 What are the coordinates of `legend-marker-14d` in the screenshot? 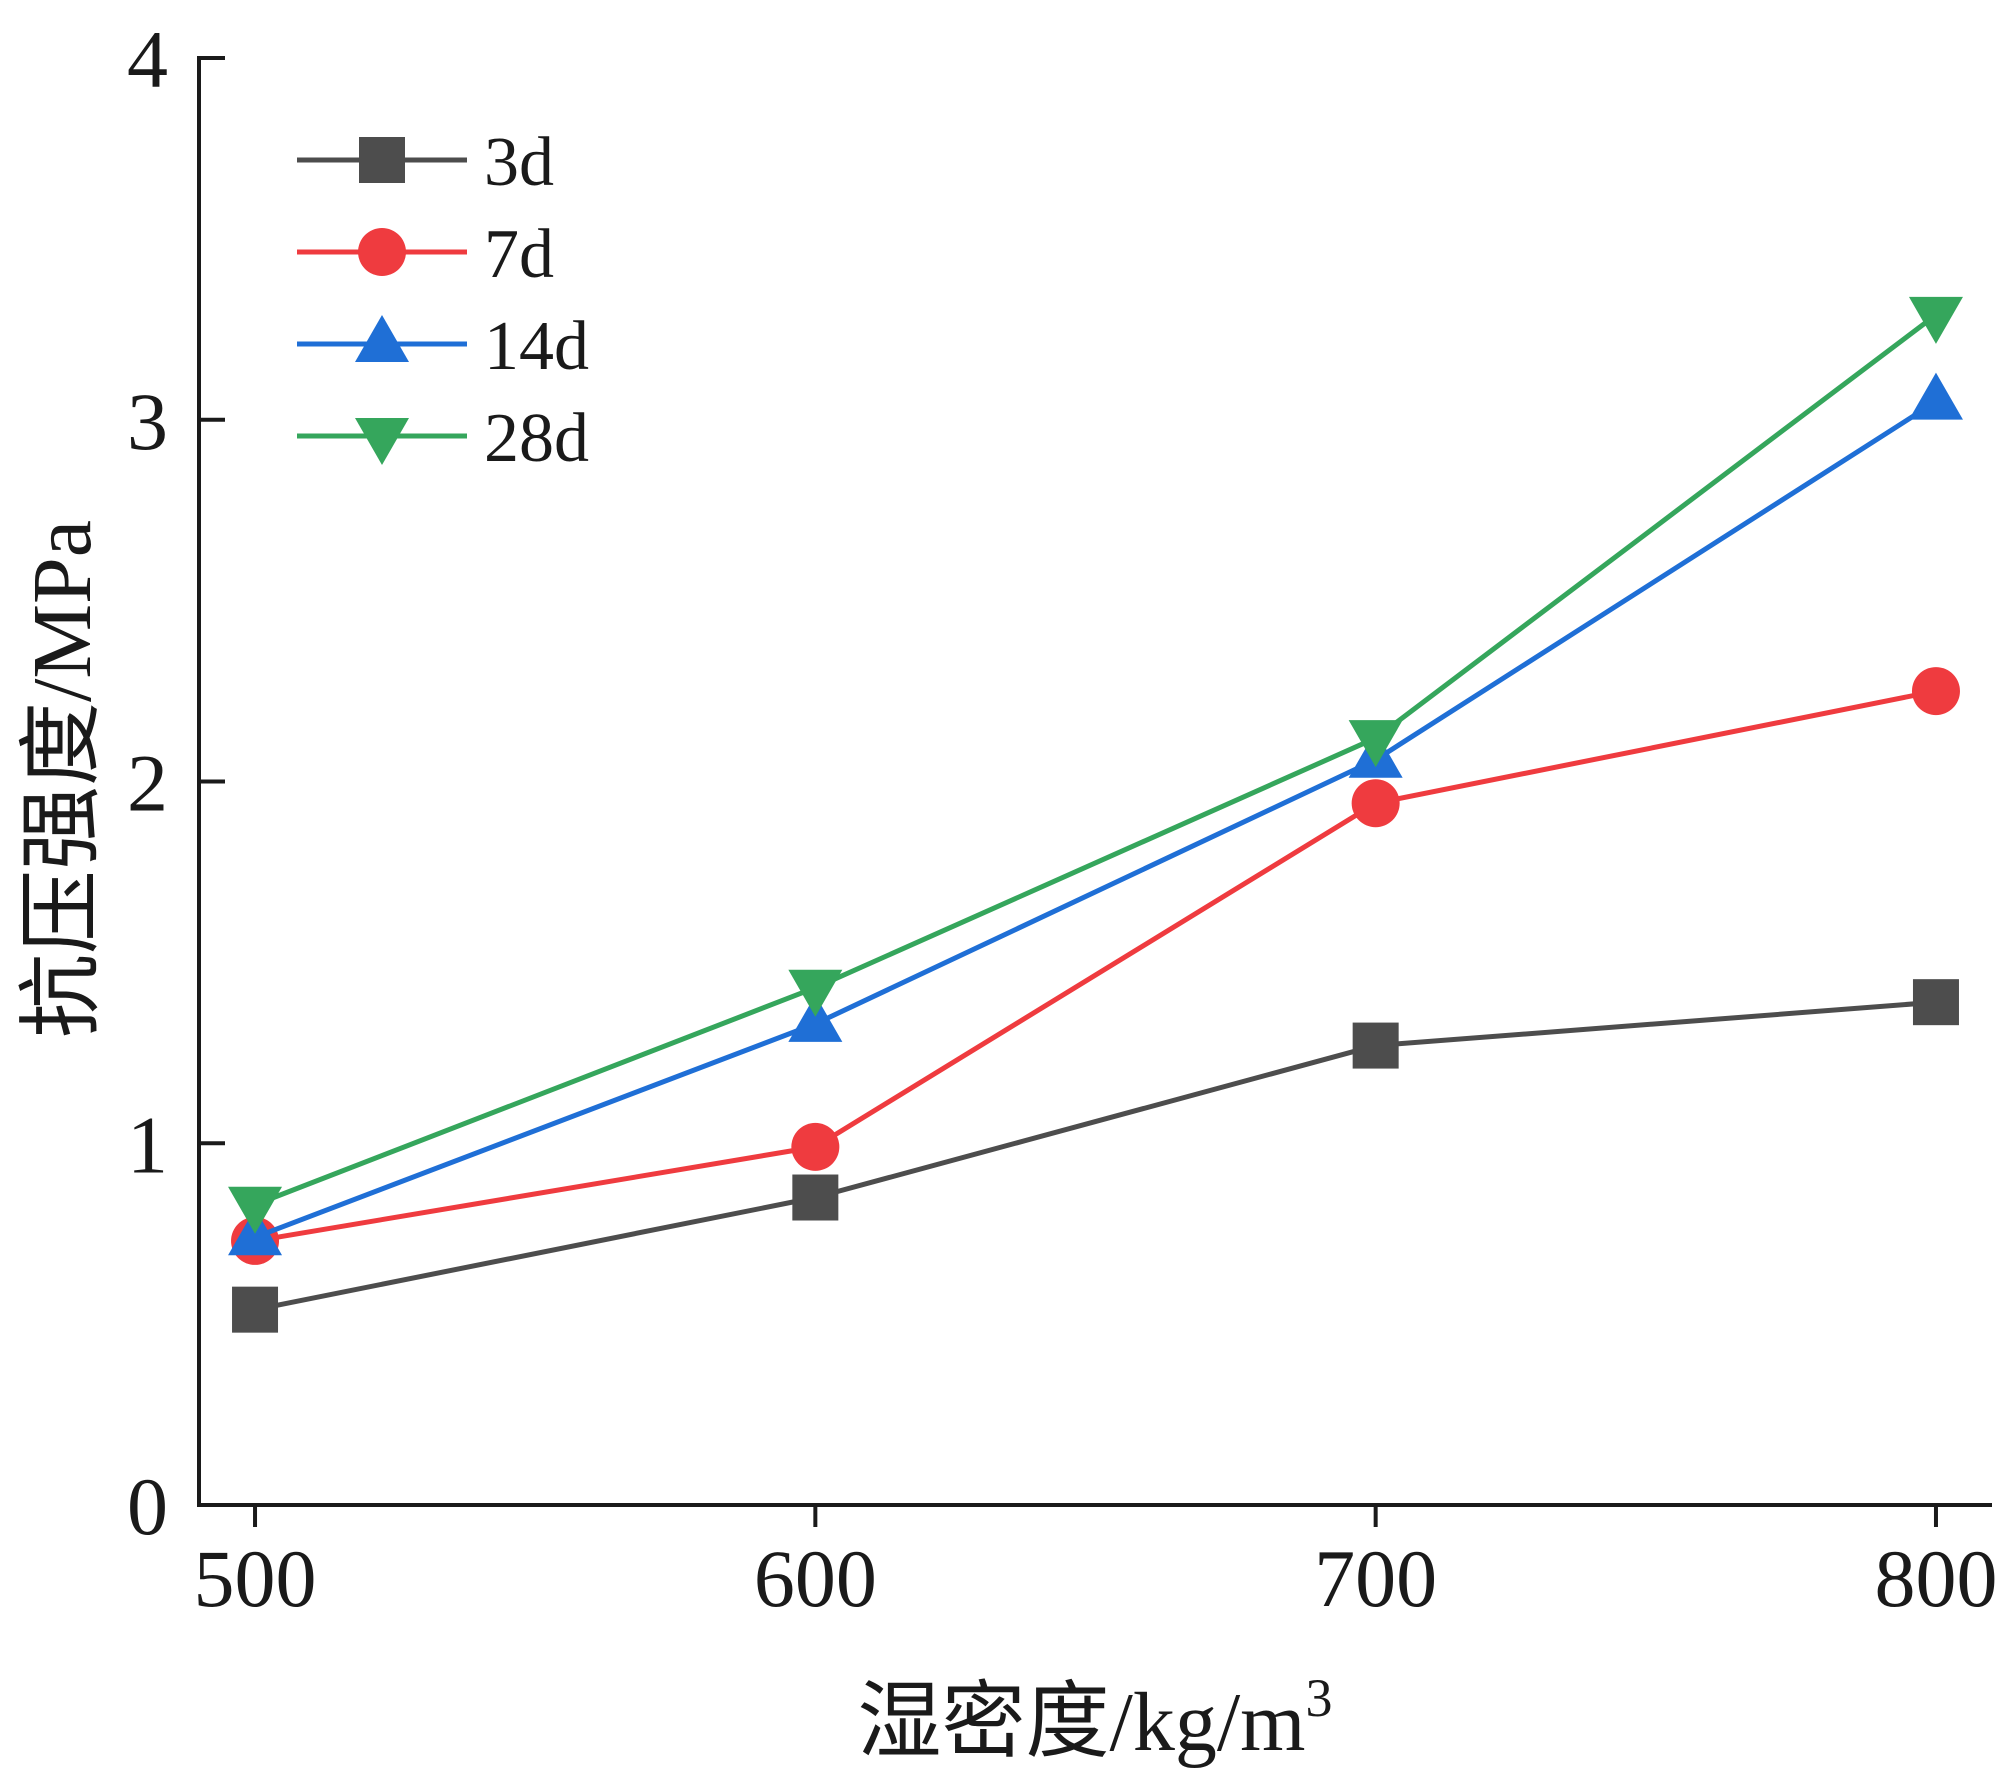 It's located at (382, 338).